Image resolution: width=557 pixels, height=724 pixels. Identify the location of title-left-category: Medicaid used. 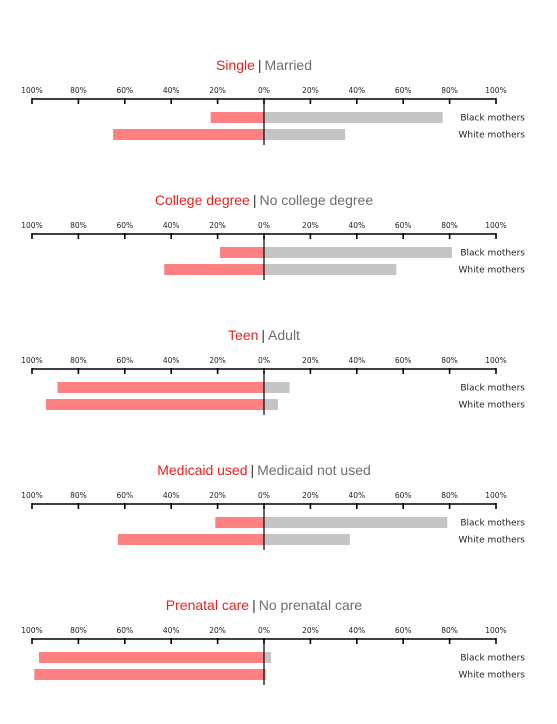
(202, 470).